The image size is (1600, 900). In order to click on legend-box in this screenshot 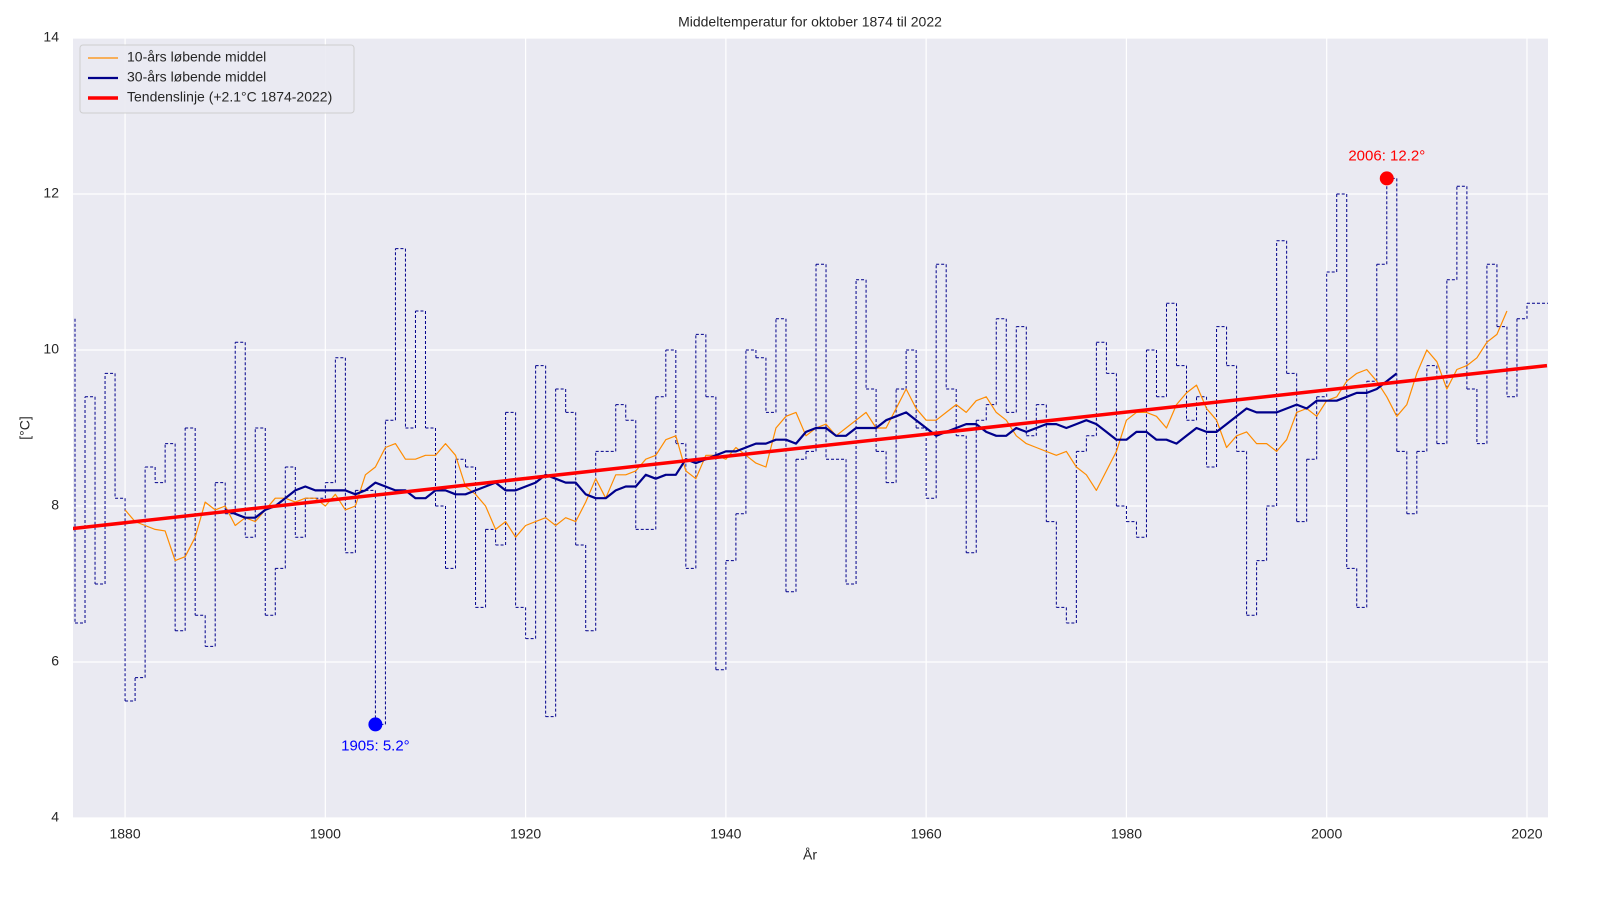, I will do `click(217, 79)`.